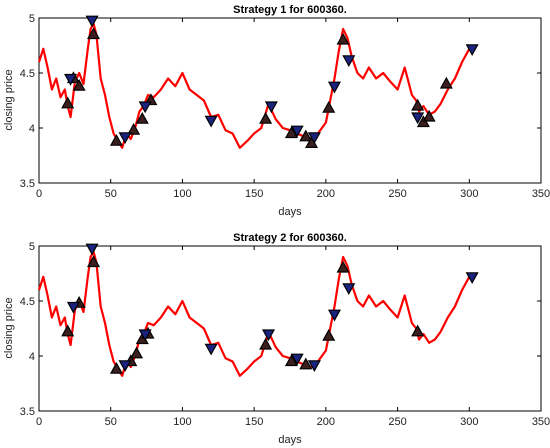  Describe the element at coordinates (290, 10) in the screenshot. I see `chart-title: Strategy 1 for 600360.` at that location.